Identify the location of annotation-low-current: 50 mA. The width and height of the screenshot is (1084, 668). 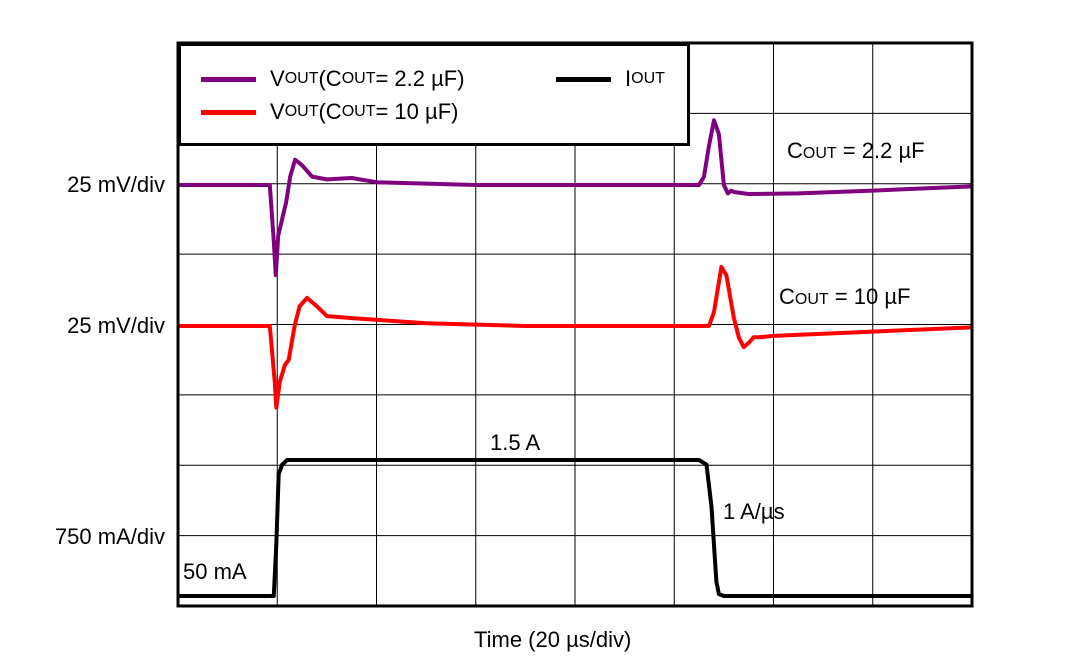
(215, 571).